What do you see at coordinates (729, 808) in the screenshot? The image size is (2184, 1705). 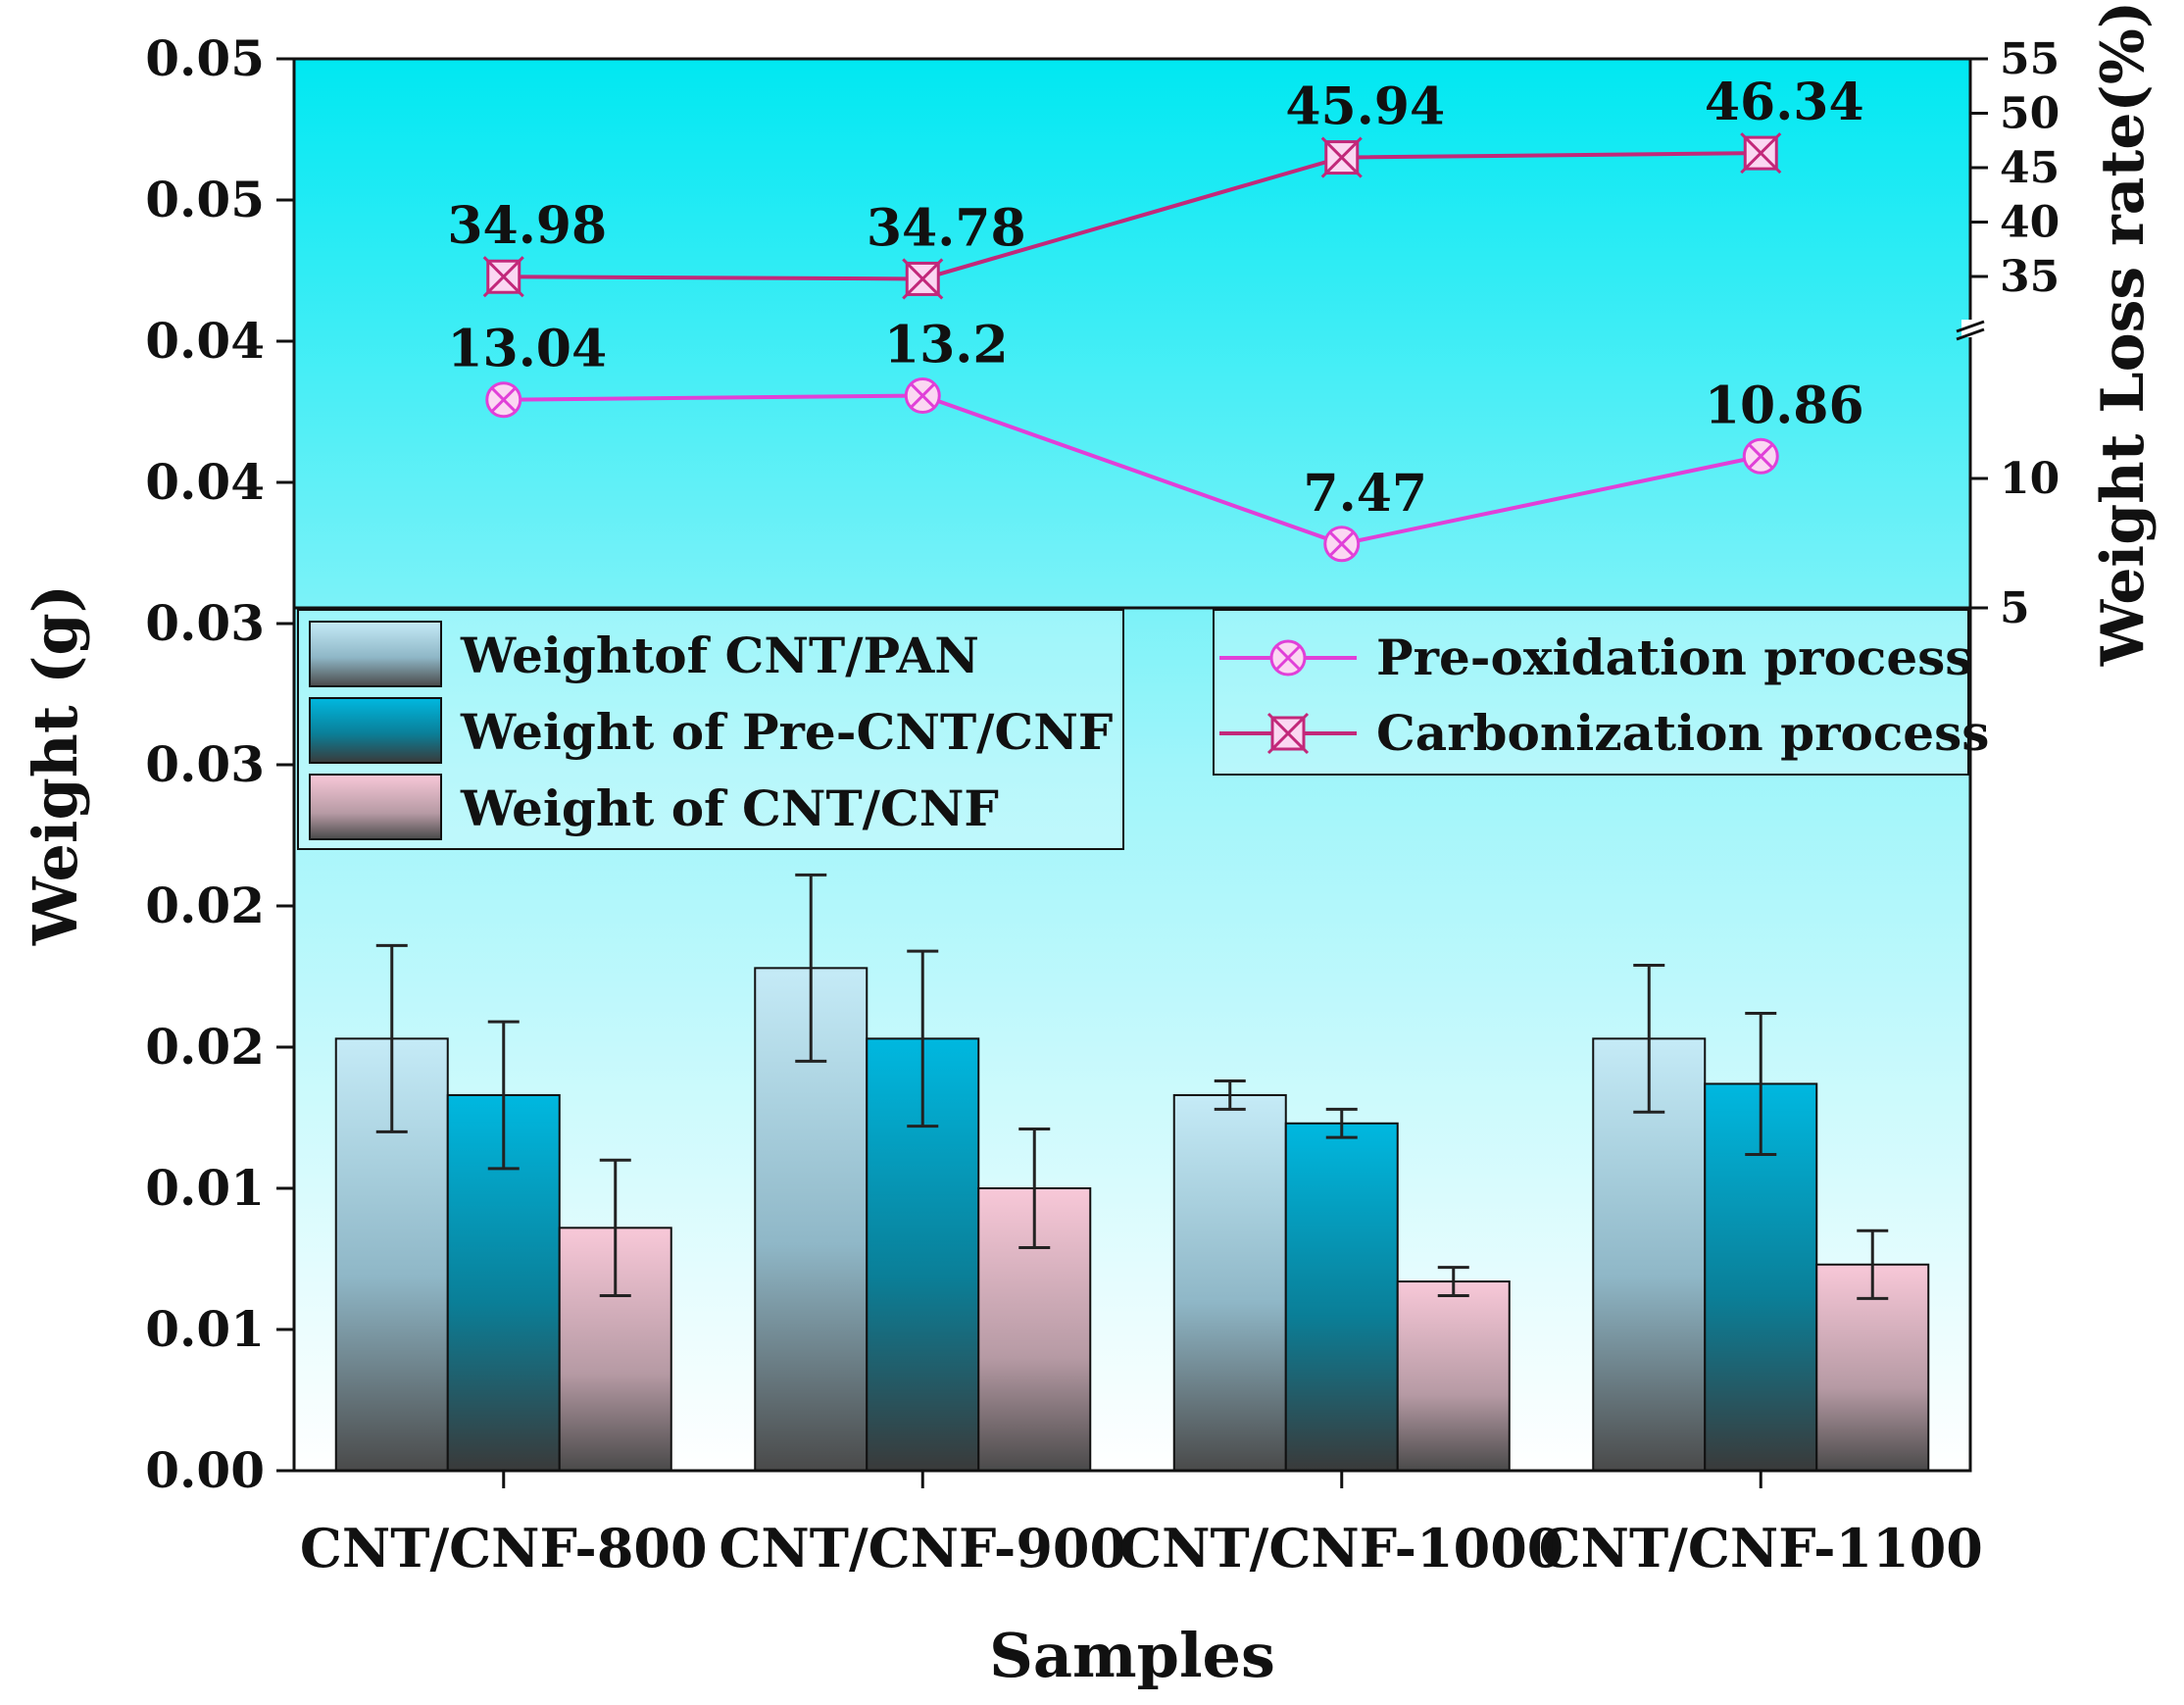 I see `legend-label-cnt-cnf: Weight of CNT/CNF` at bounding box center [729, 808].